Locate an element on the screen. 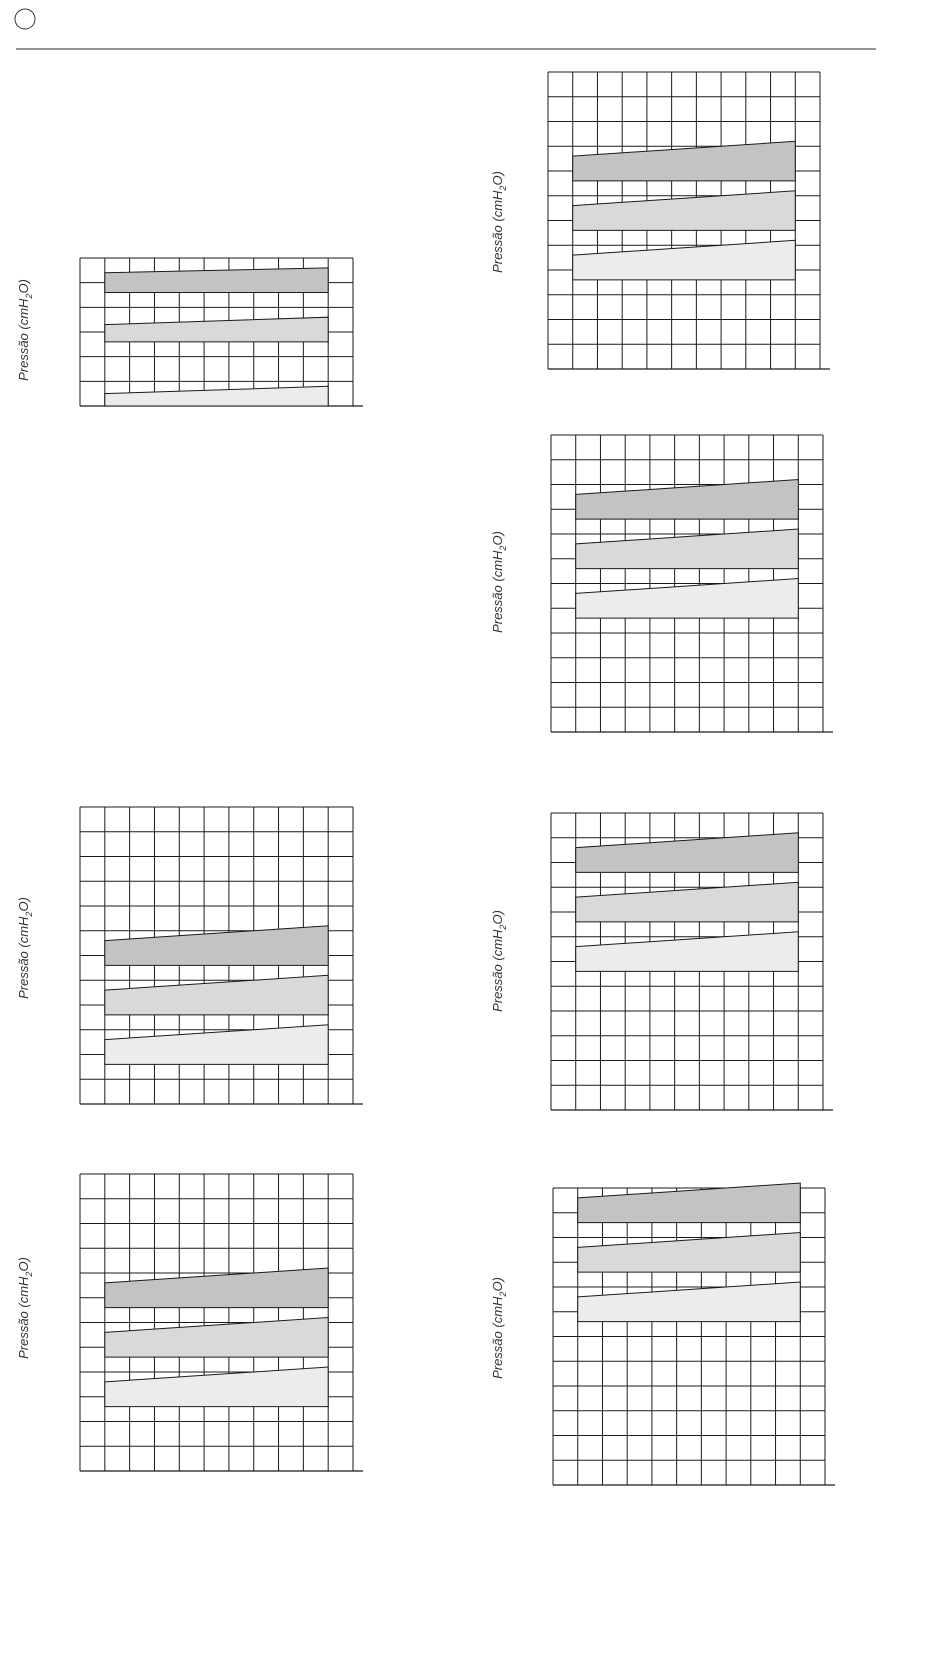 Image resolution: width=950 pixels, height=1653 pixels. chart-7: Pressão (cmH2O) is located at coordinates (662, 1334).